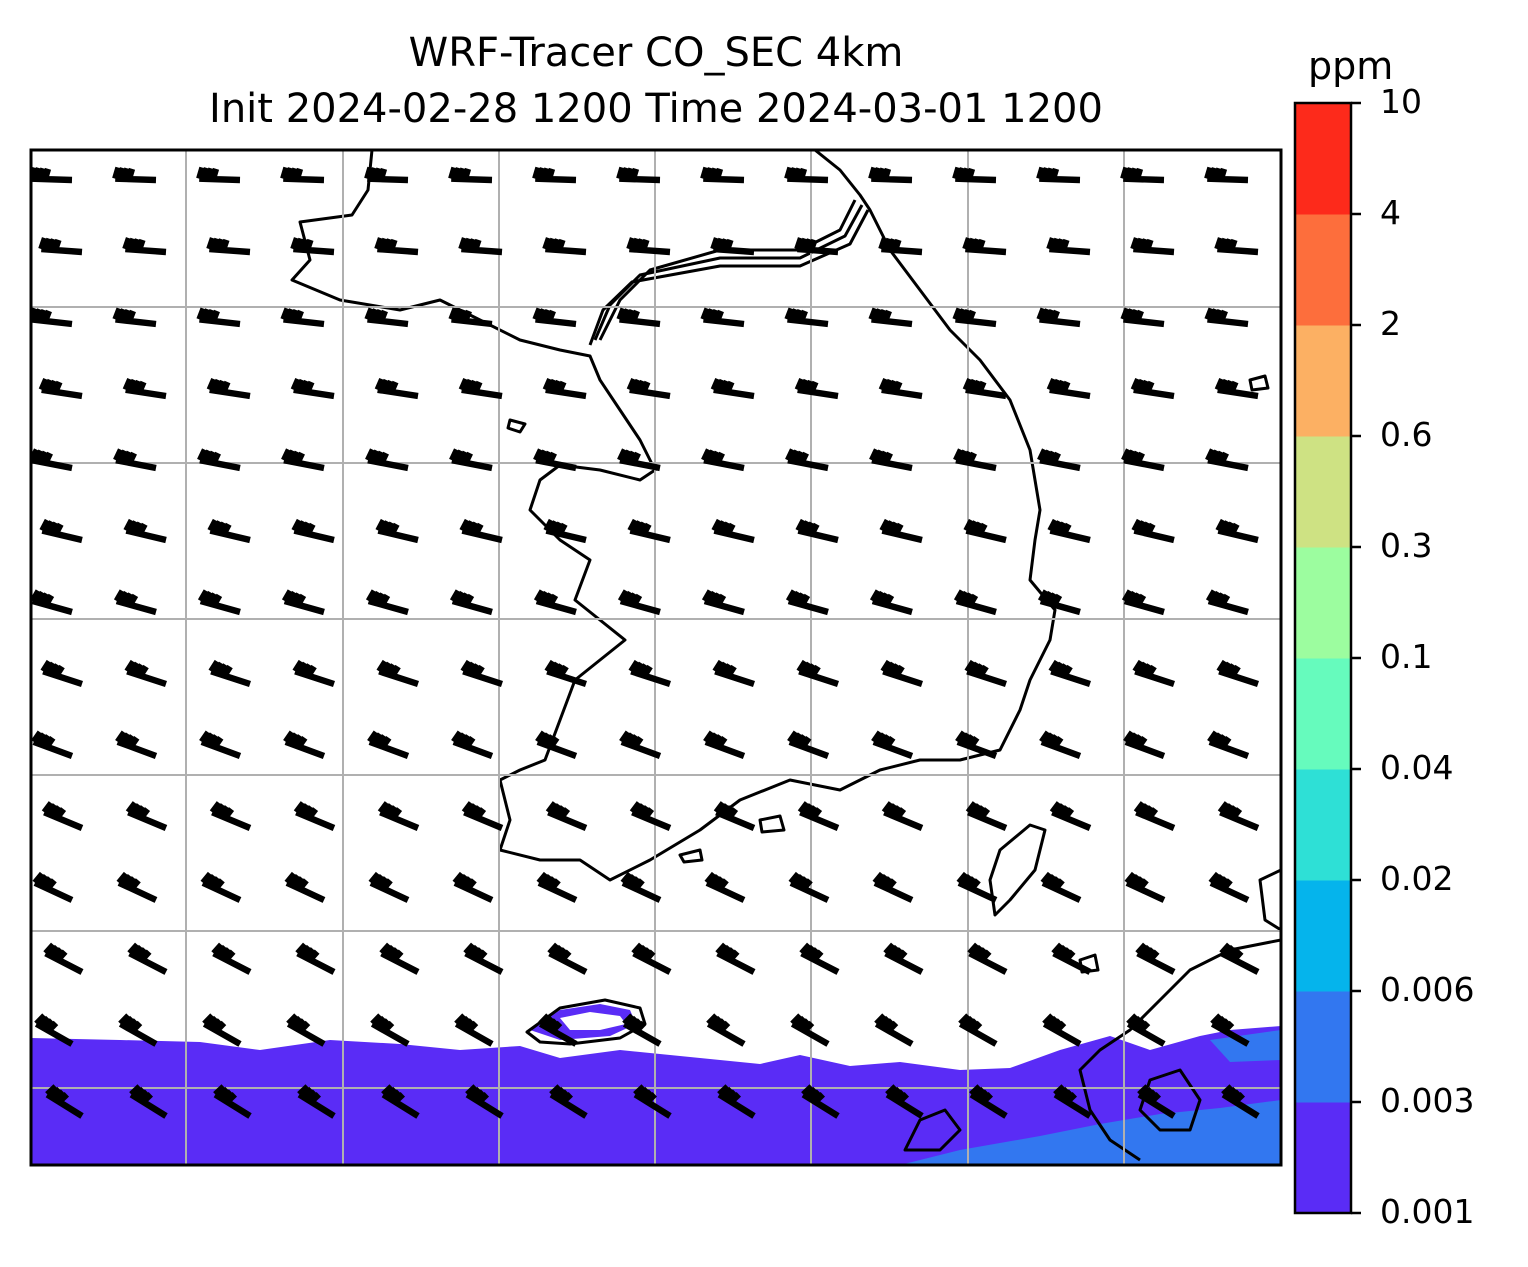 Image resolution: width=1528 pixels, height=1267 pixels. I want to click on colorbar-tick-label: 0.6, so click(1406, 434).